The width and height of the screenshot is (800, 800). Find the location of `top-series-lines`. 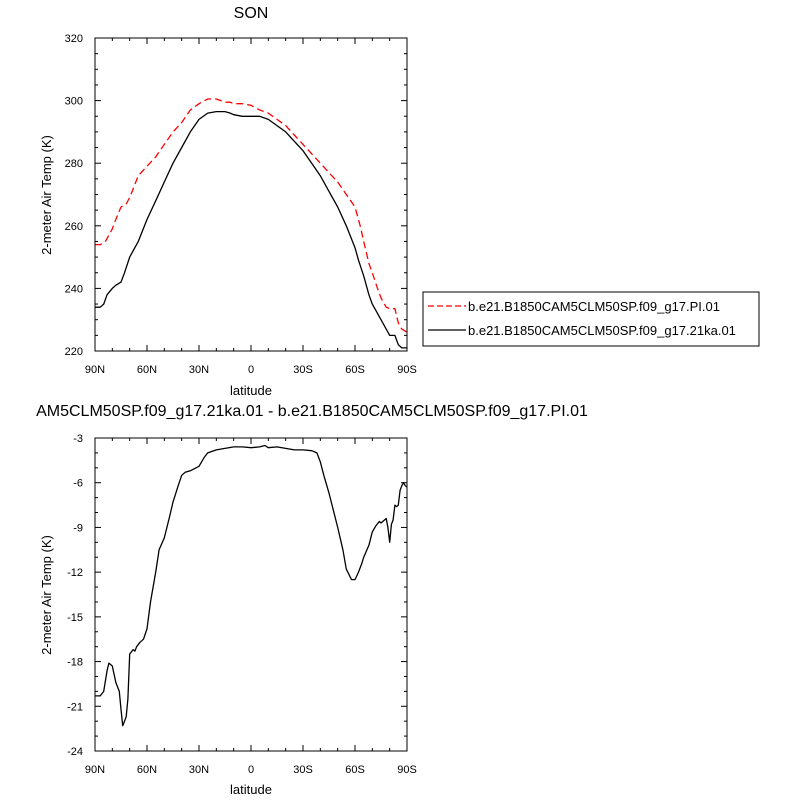

top-series-lines is located at coordinates (251, 223).